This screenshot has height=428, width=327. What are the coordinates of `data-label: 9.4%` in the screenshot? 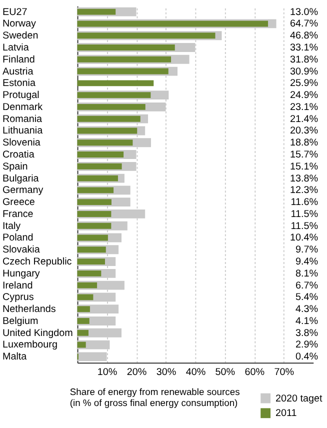 It's located at (307, 262).